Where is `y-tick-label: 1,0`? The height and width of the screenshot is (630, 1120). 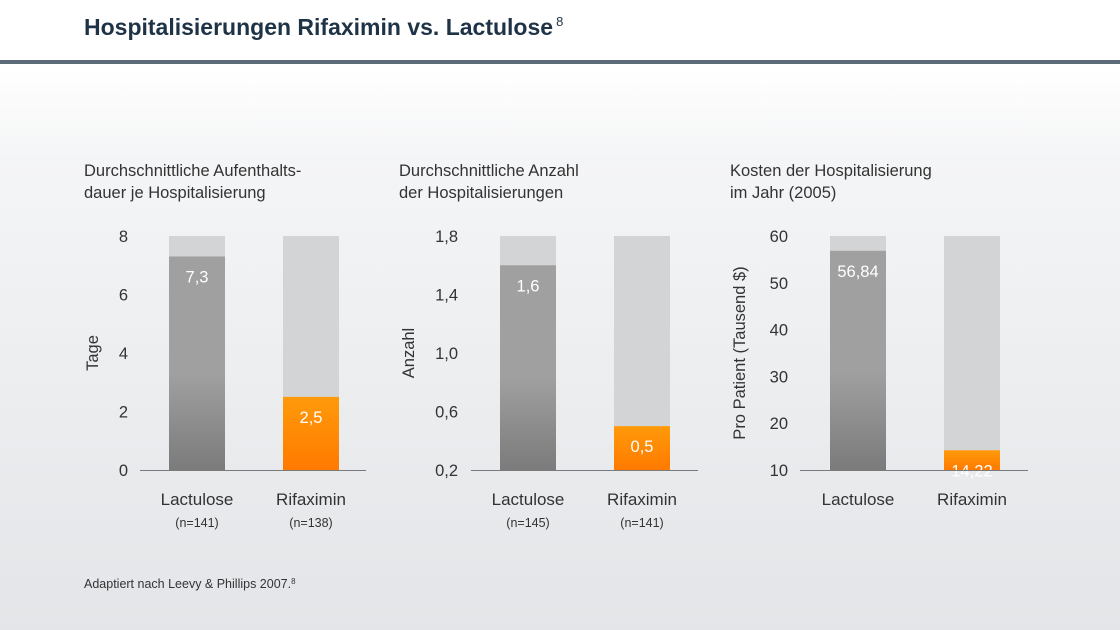 y-tick-label: 1,0 is located at coordinates (446, 354).